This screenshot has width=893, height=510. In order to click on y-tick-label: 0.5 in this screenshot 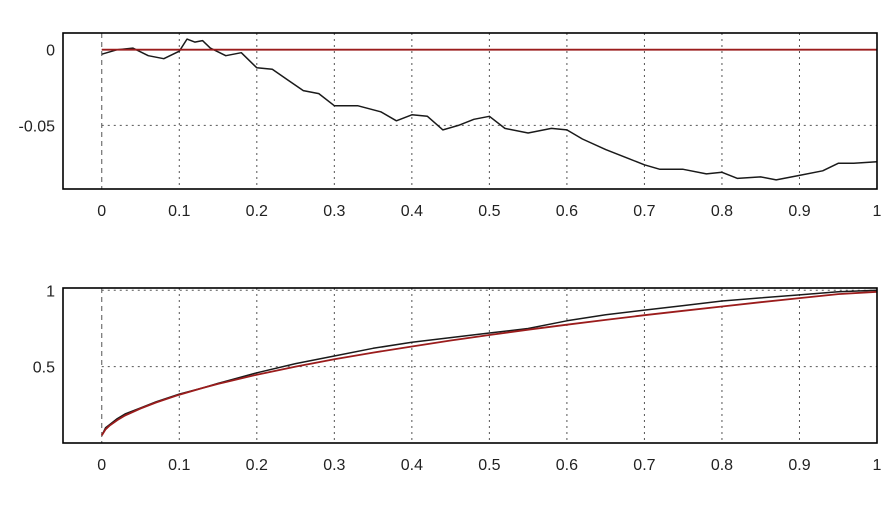, I will do `click(44, 368)`.